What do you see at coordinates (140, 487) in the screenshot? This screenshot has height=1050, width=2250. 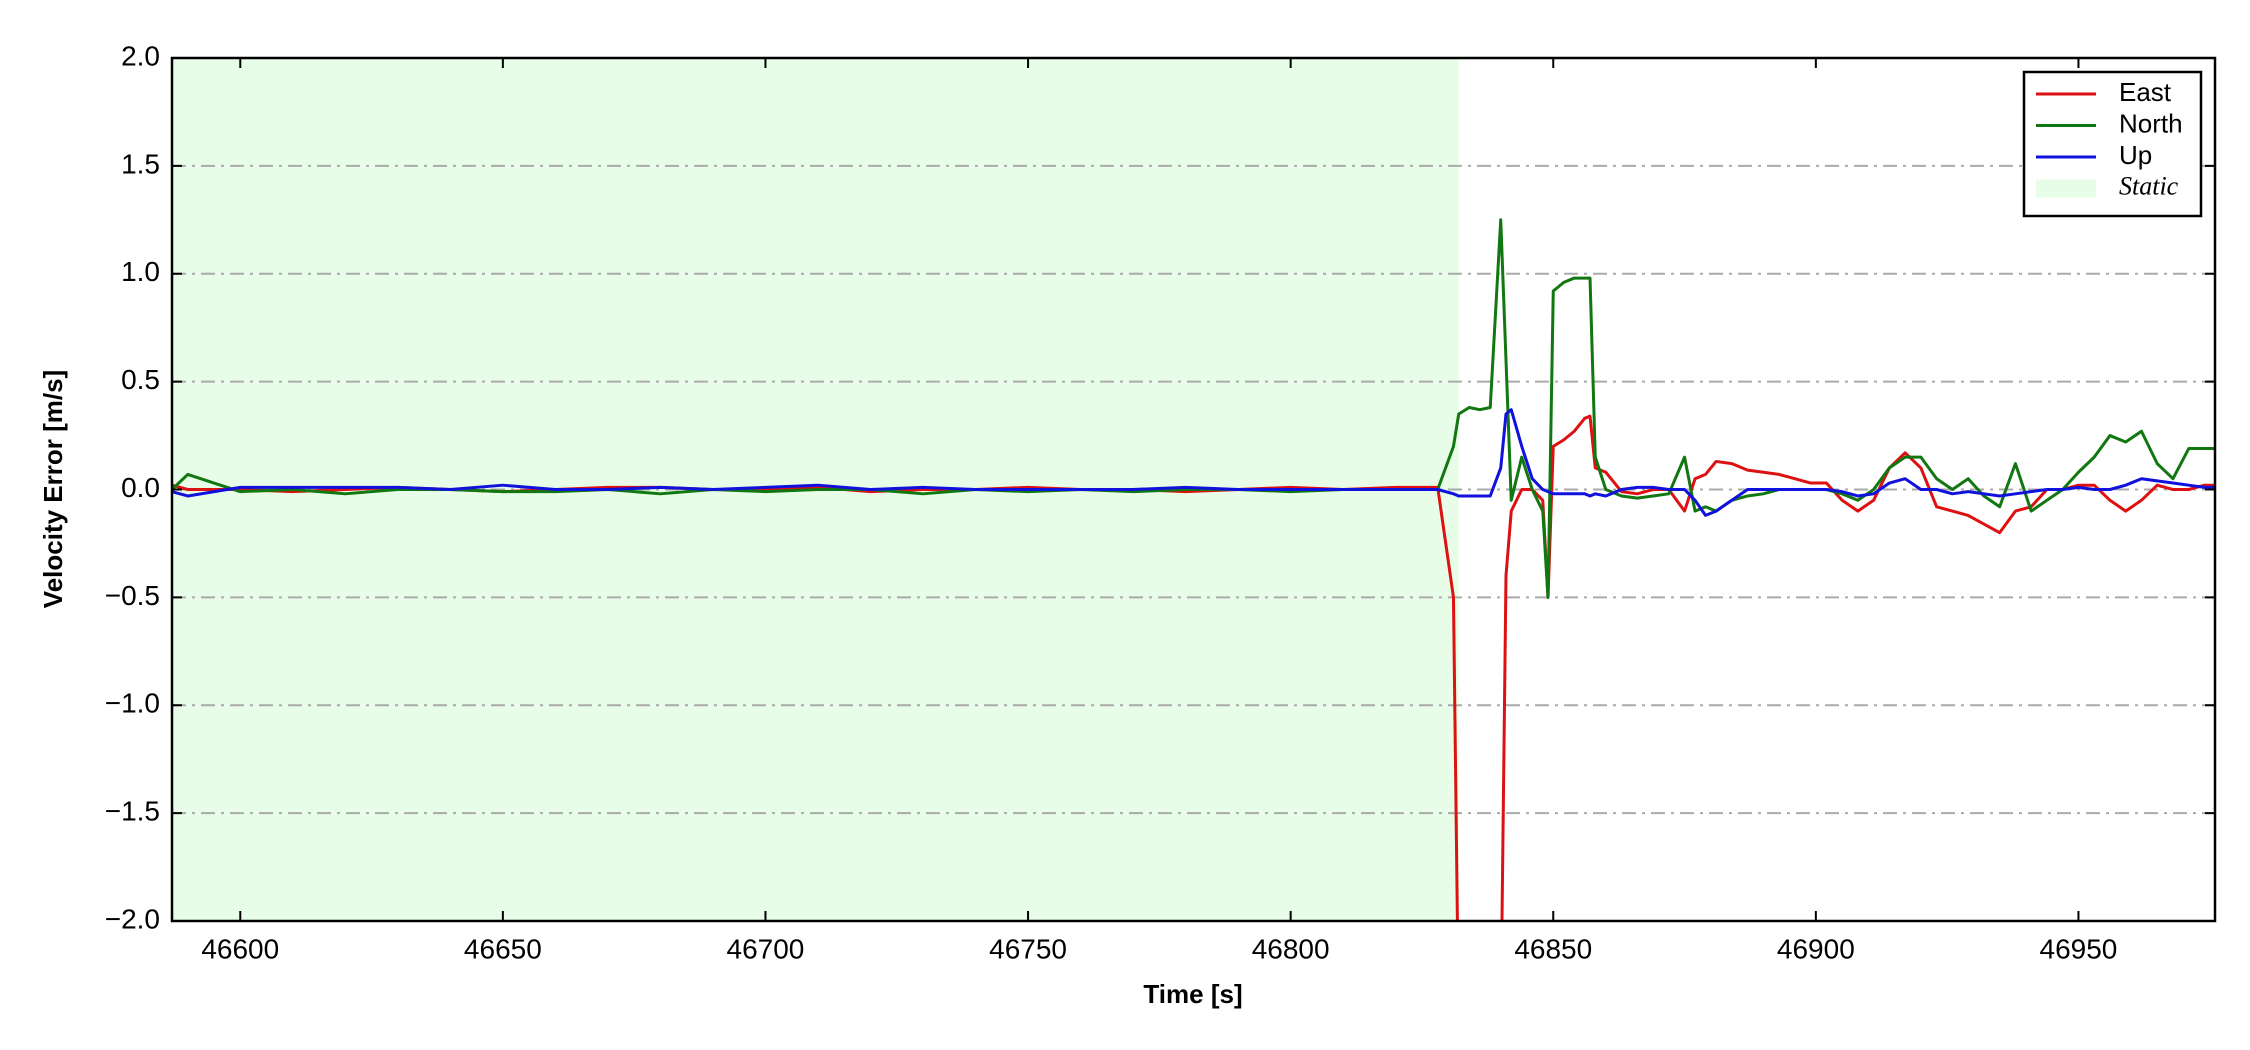 I see `y-tick-label: 0.0` at bounding box center [140, 487].